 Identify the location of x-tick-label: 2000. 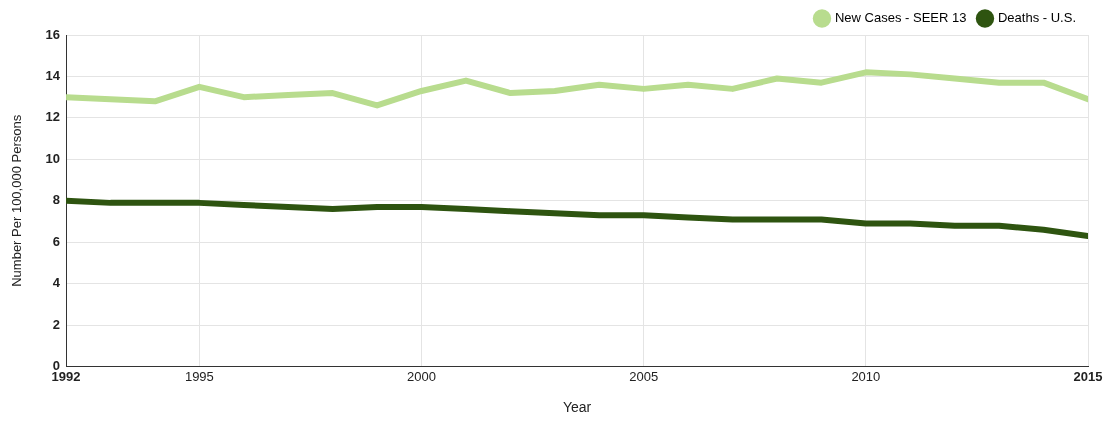
(421, 376).